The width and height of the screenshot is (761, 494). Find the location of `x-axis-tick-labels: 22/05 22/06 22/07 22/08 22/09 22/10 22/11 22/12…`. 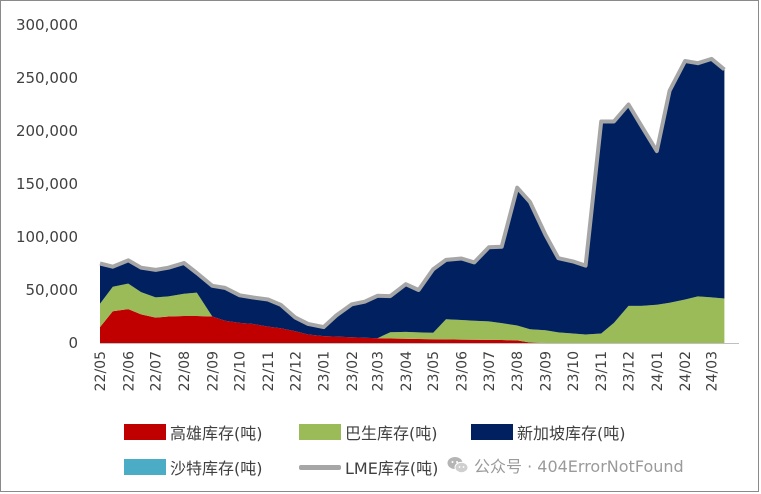

x-axis-tick-labels: 22/05 22/06 22/07 22/08 22/09 22/10 22/11 22/12… is located at coordinates (407, 371).